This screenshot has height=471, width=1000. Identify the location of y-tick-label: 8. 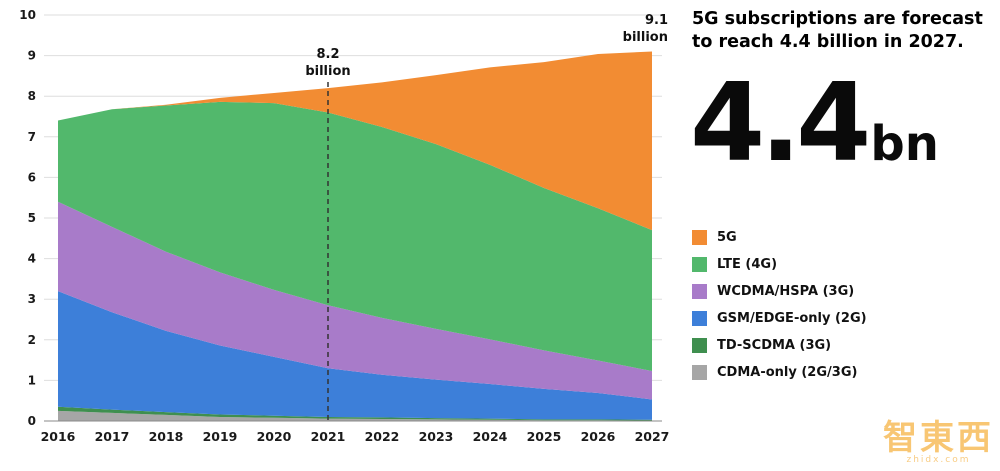
(32, 96).